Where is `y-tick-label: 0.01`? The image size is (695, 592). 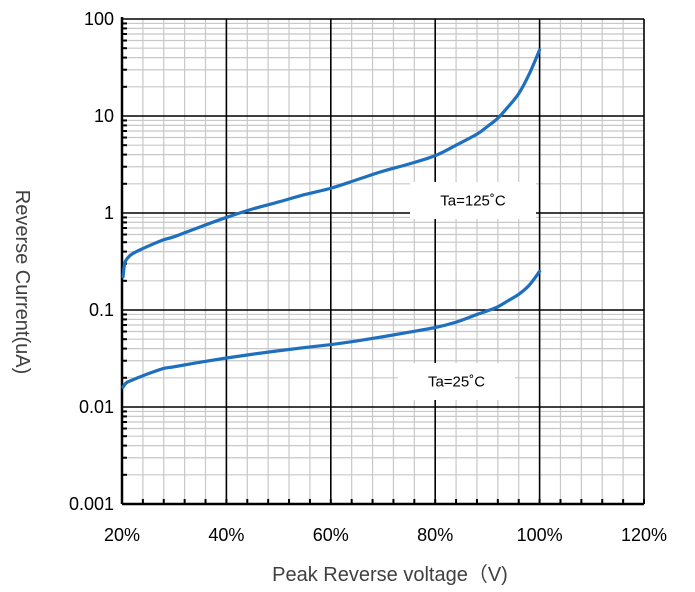 y-tick-label: 0.01 is located at coordinates (96, 407).